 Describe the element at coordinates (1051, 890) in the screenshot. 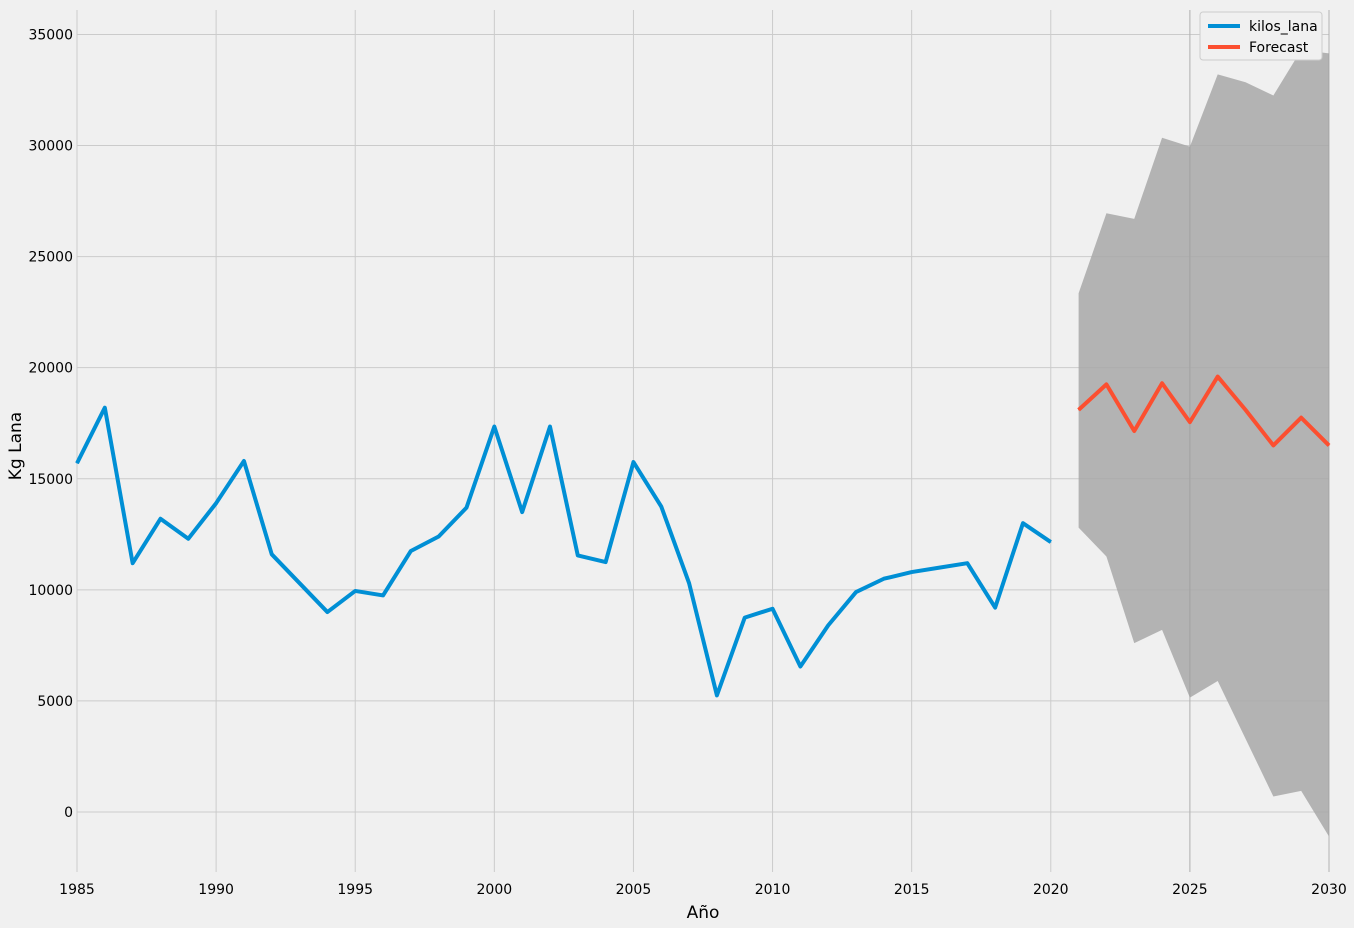

I see `x-tick-label-2020: 2020` at that location.